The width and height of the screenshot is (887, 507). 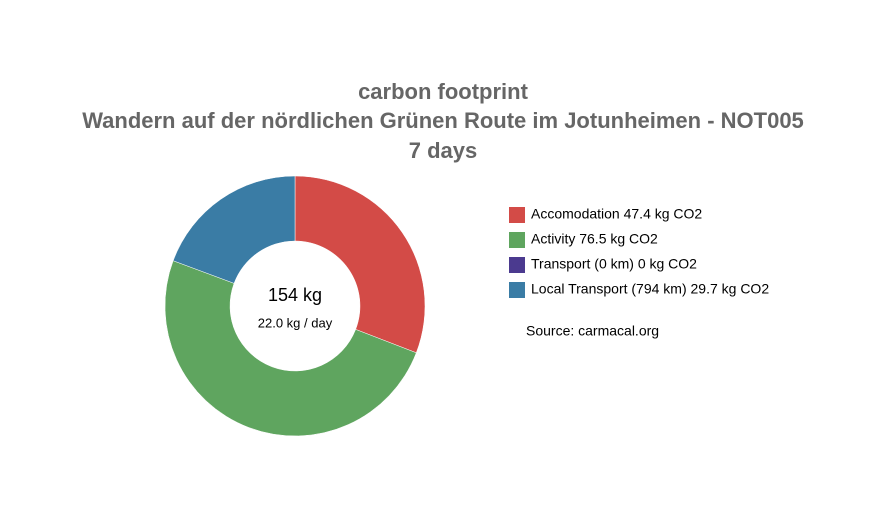 I want to click on legend-label: Activity 76.5 kg CO2, so click(x=594, y=239).